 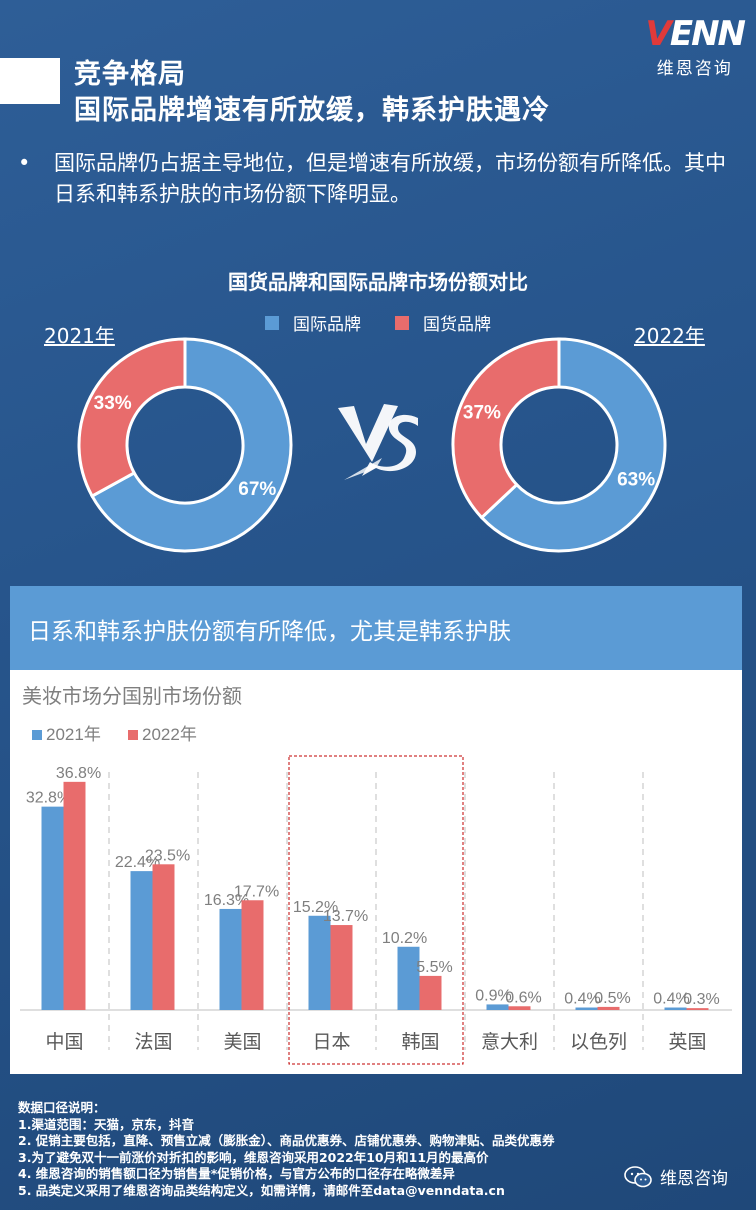 What do you see at coordinates (132, 696) in the screenshot?
I see `bar-chart-title: 美妆市场分国别市场份额` at bounding box center [132, 696].